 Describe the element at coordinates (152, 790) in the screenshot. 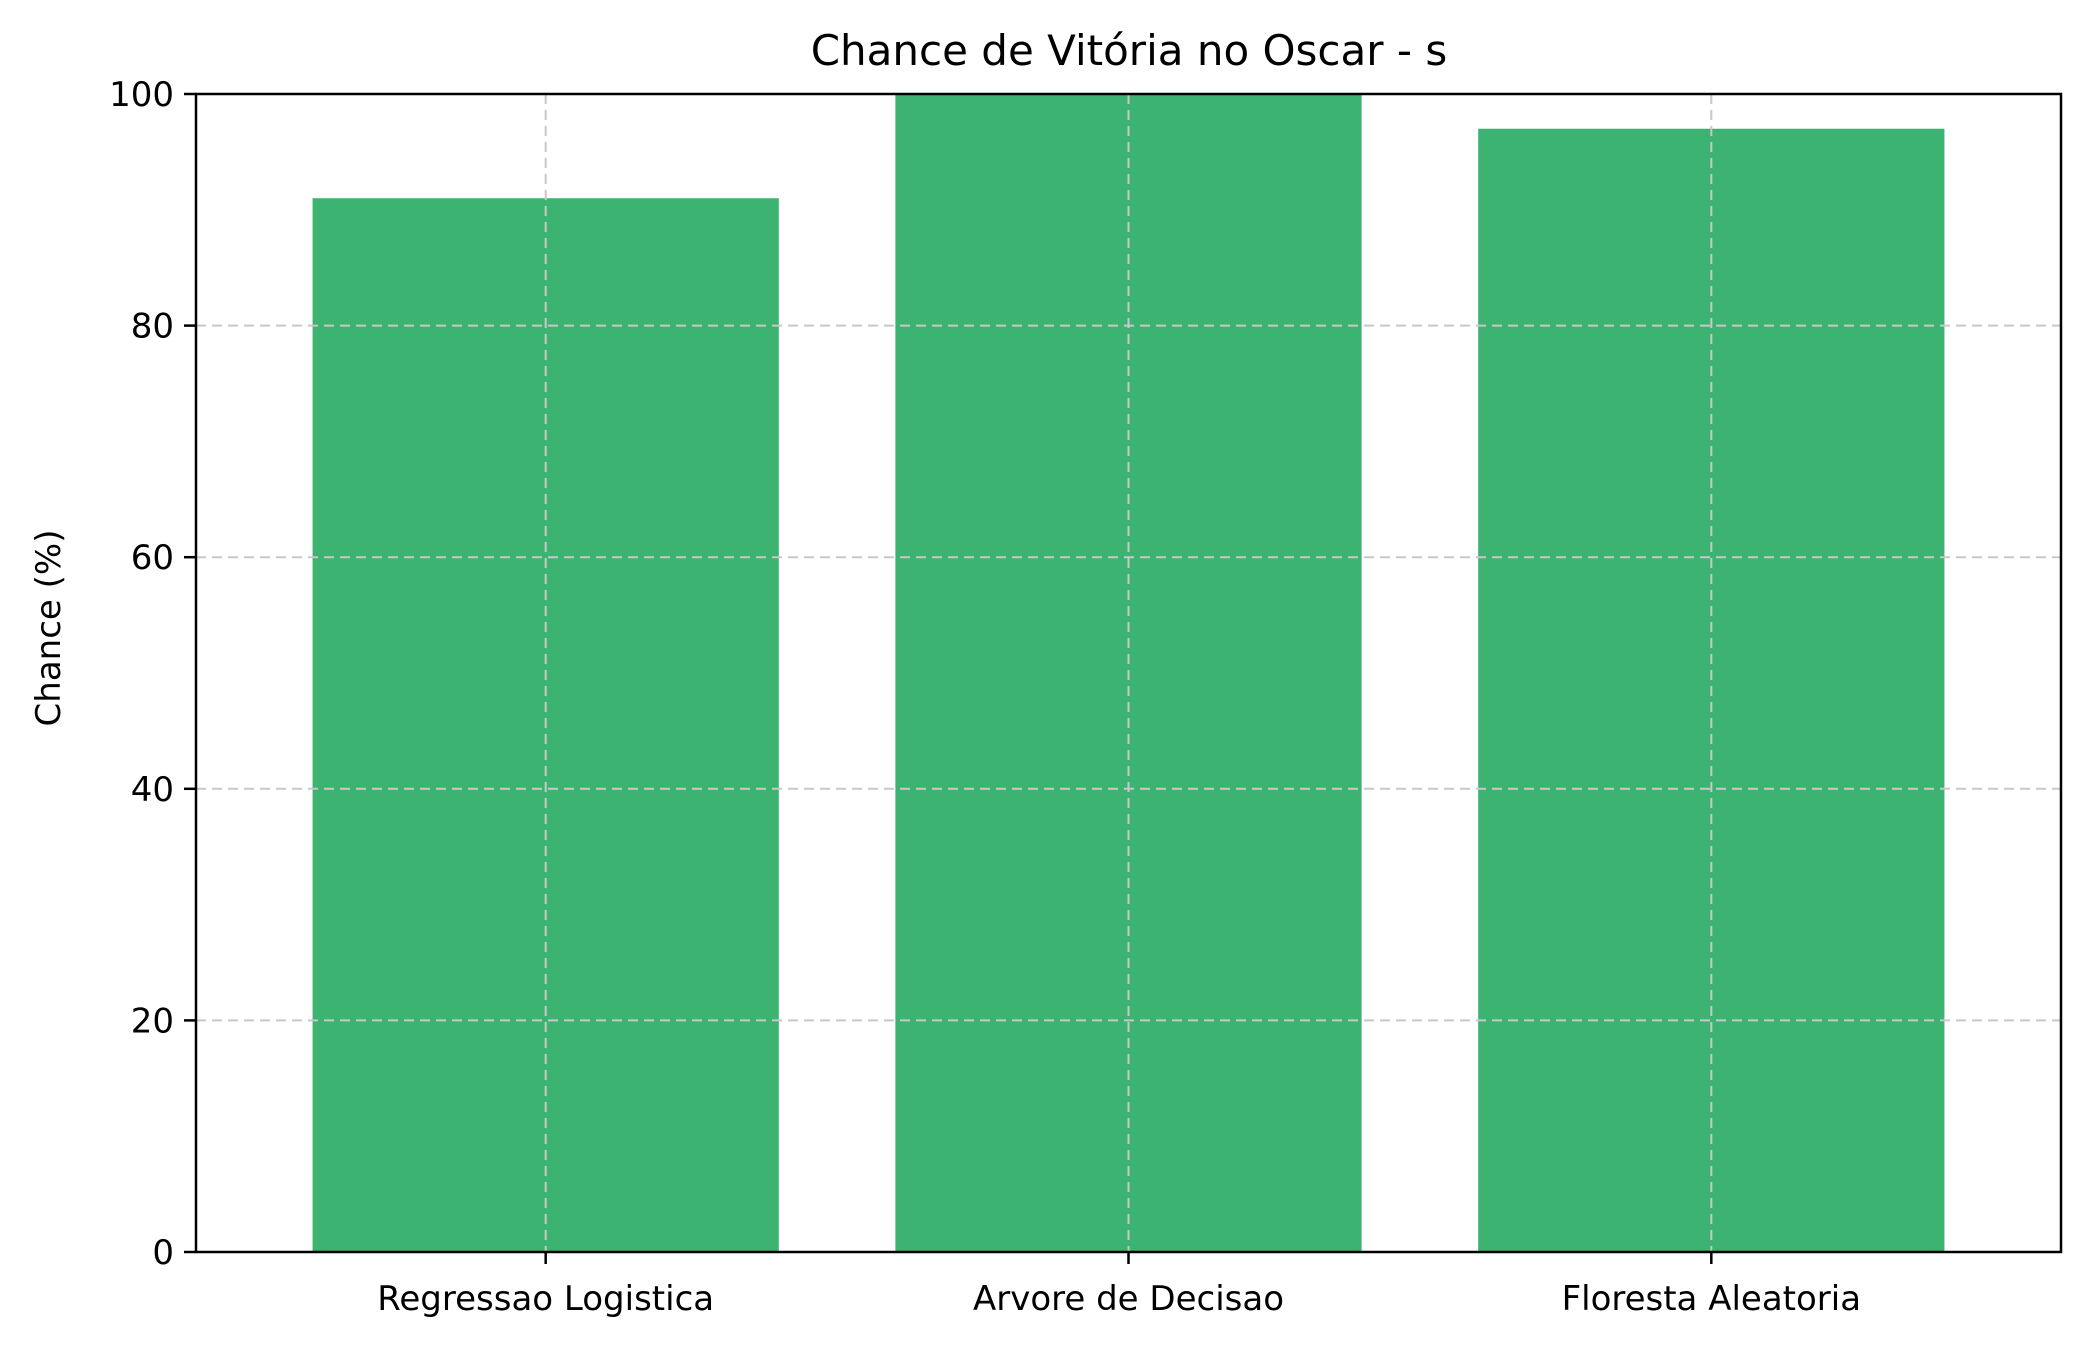

I see `y-tick-label-2: 40` at that location.